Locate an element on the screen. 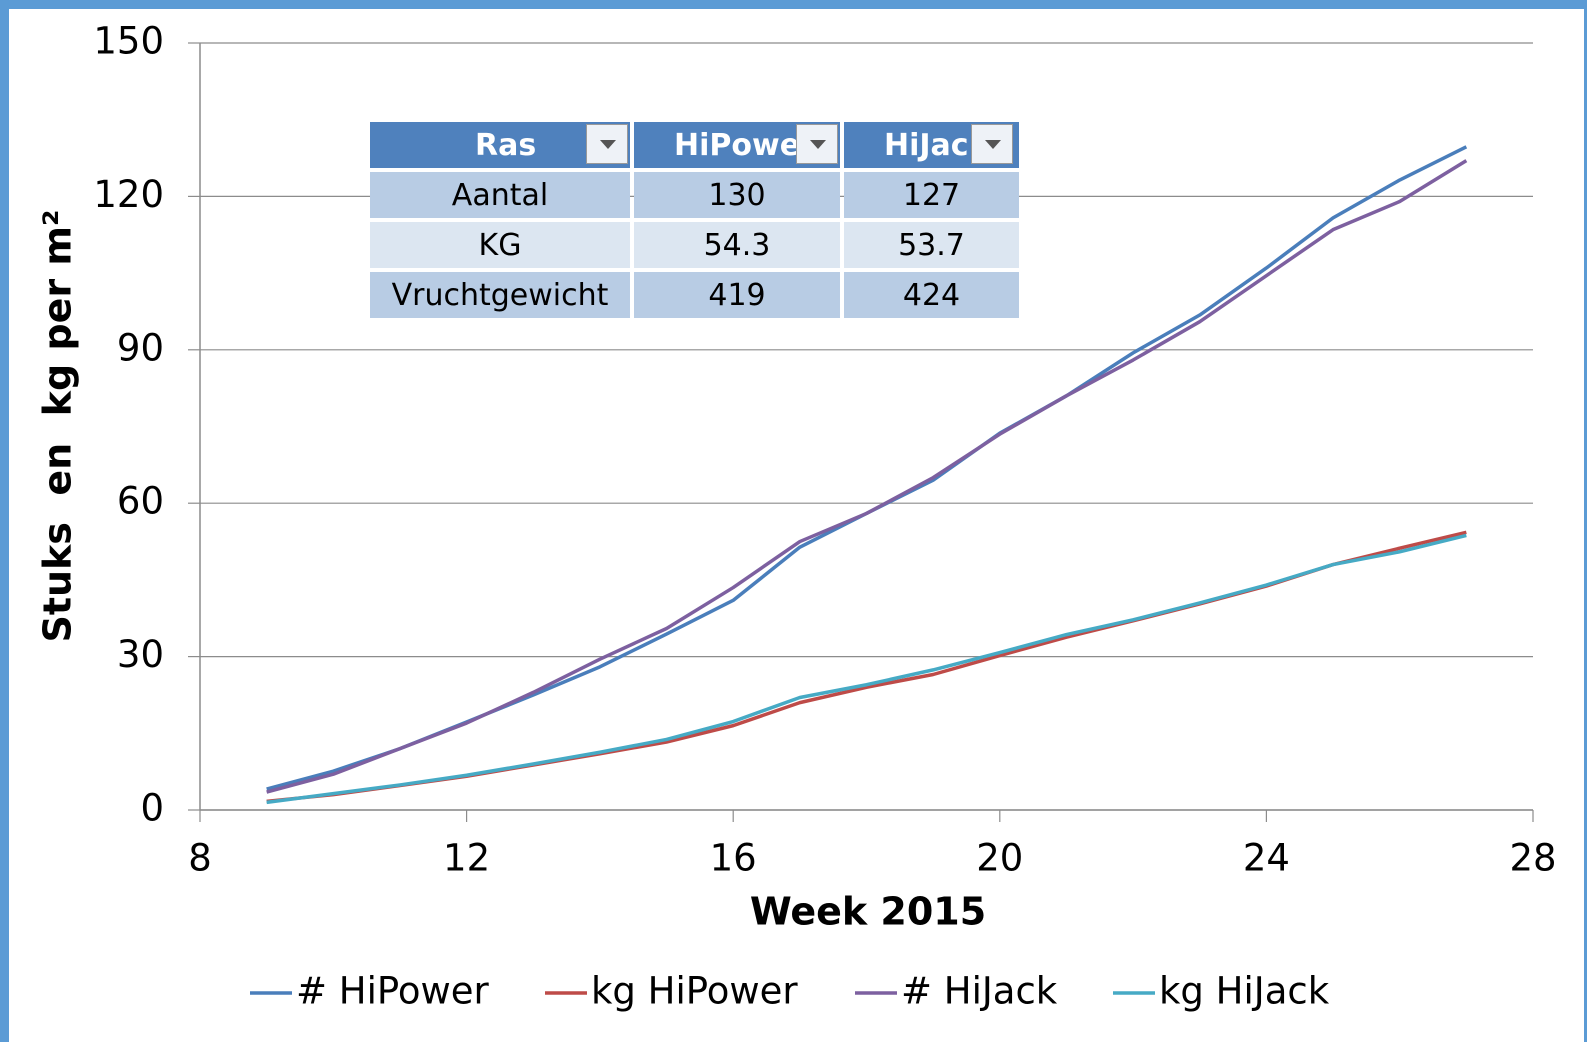 Image resolution: width=1587 pixels, height=1042 pixels. header-cell: HiPowe is located at coordinates (737, 145).